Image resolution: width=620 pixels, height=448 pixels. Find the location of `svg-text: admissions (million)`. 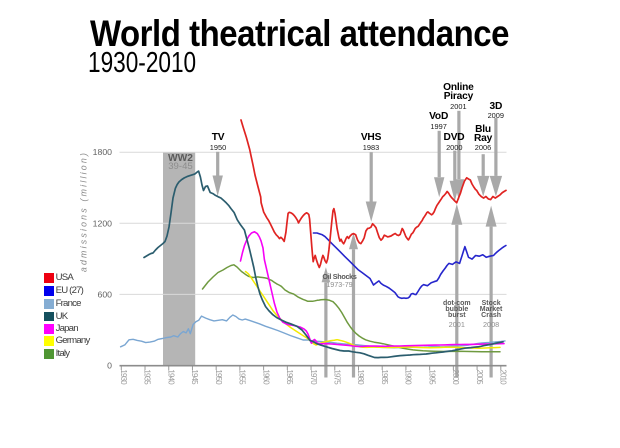

svg-text: admissions (million) is located at coordinates (84, 211).